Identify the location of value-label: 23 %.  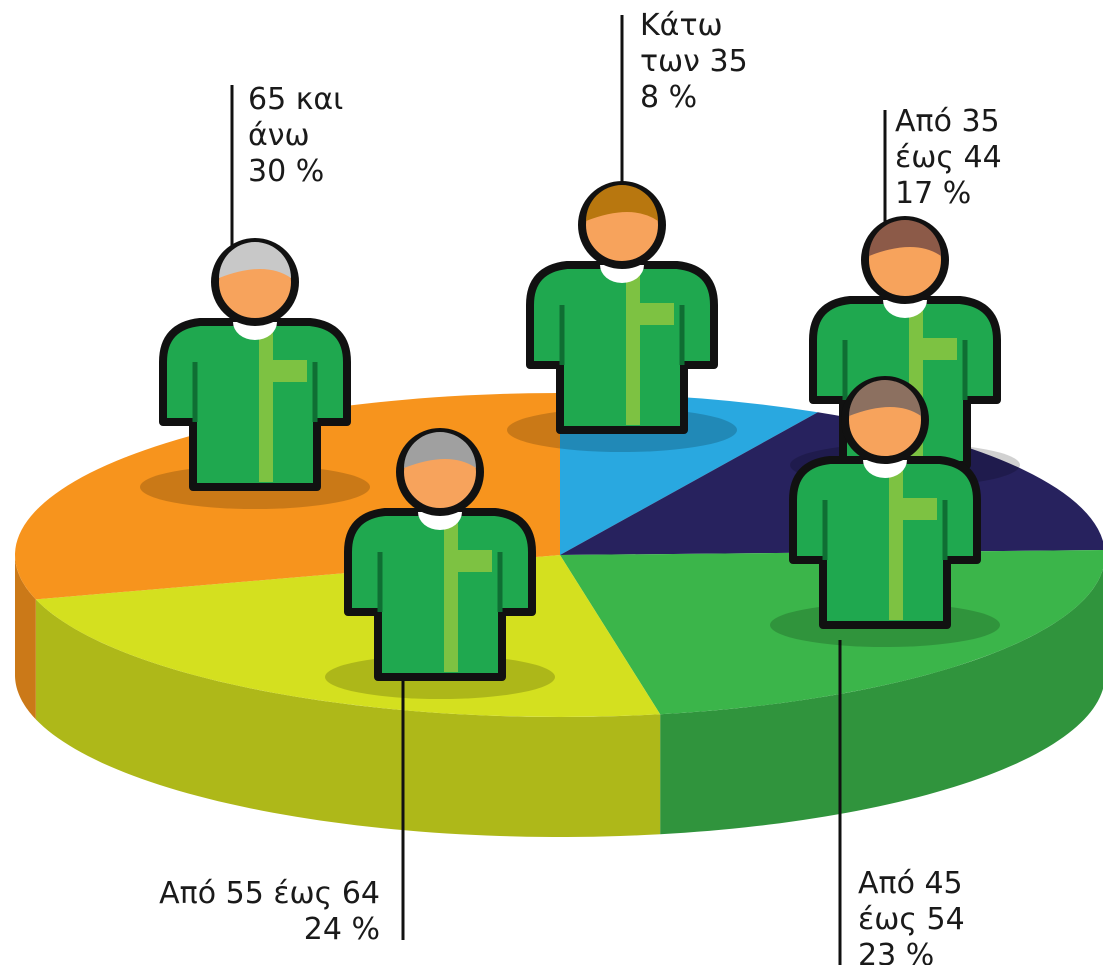
(896, 951).